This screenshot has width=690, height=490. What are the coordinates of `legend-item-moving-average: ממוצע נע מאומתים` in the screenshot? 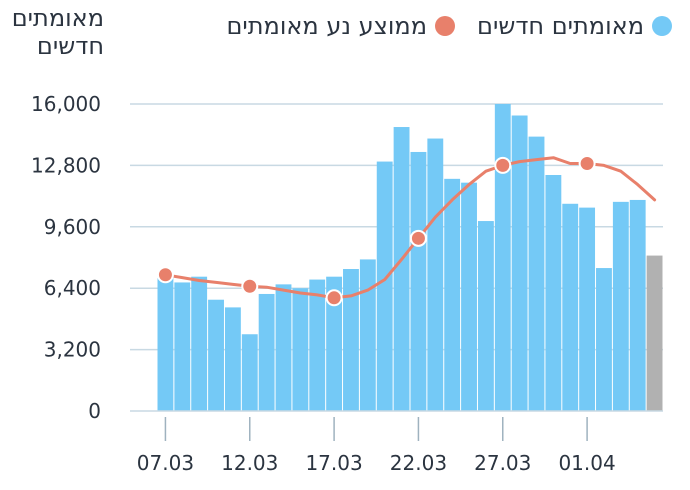 It's located at (341, 26).